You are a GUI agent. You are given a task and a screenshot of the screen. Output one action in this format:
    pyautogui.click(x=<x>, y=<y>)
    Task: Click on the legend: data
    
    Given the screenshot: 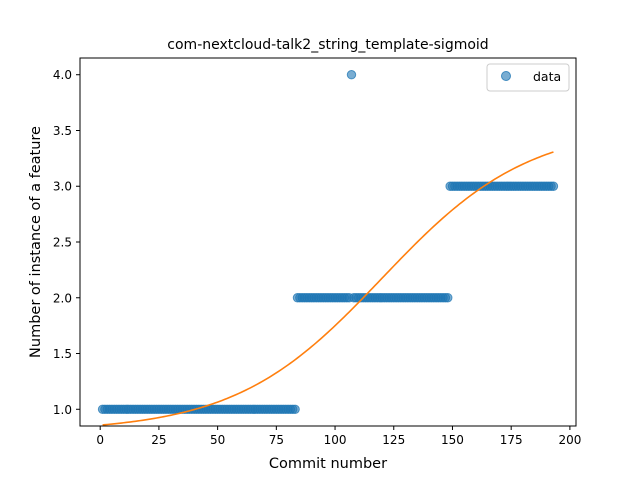 What is the action you would take?
    pyautogui.click(x=528, y=77)
    